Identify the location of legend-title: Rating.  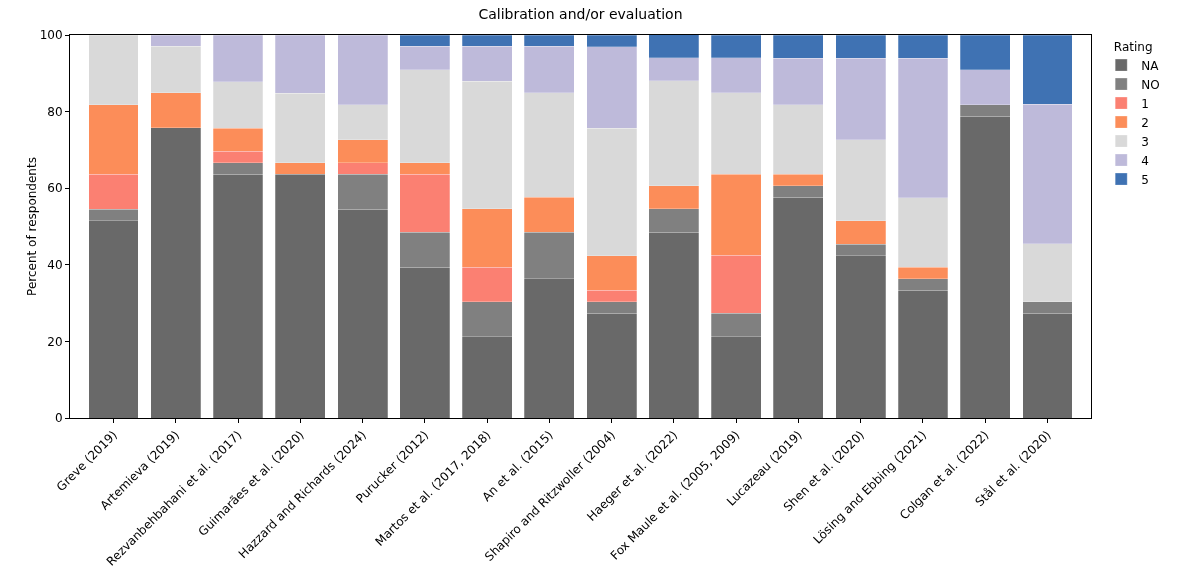
(1133, 46).